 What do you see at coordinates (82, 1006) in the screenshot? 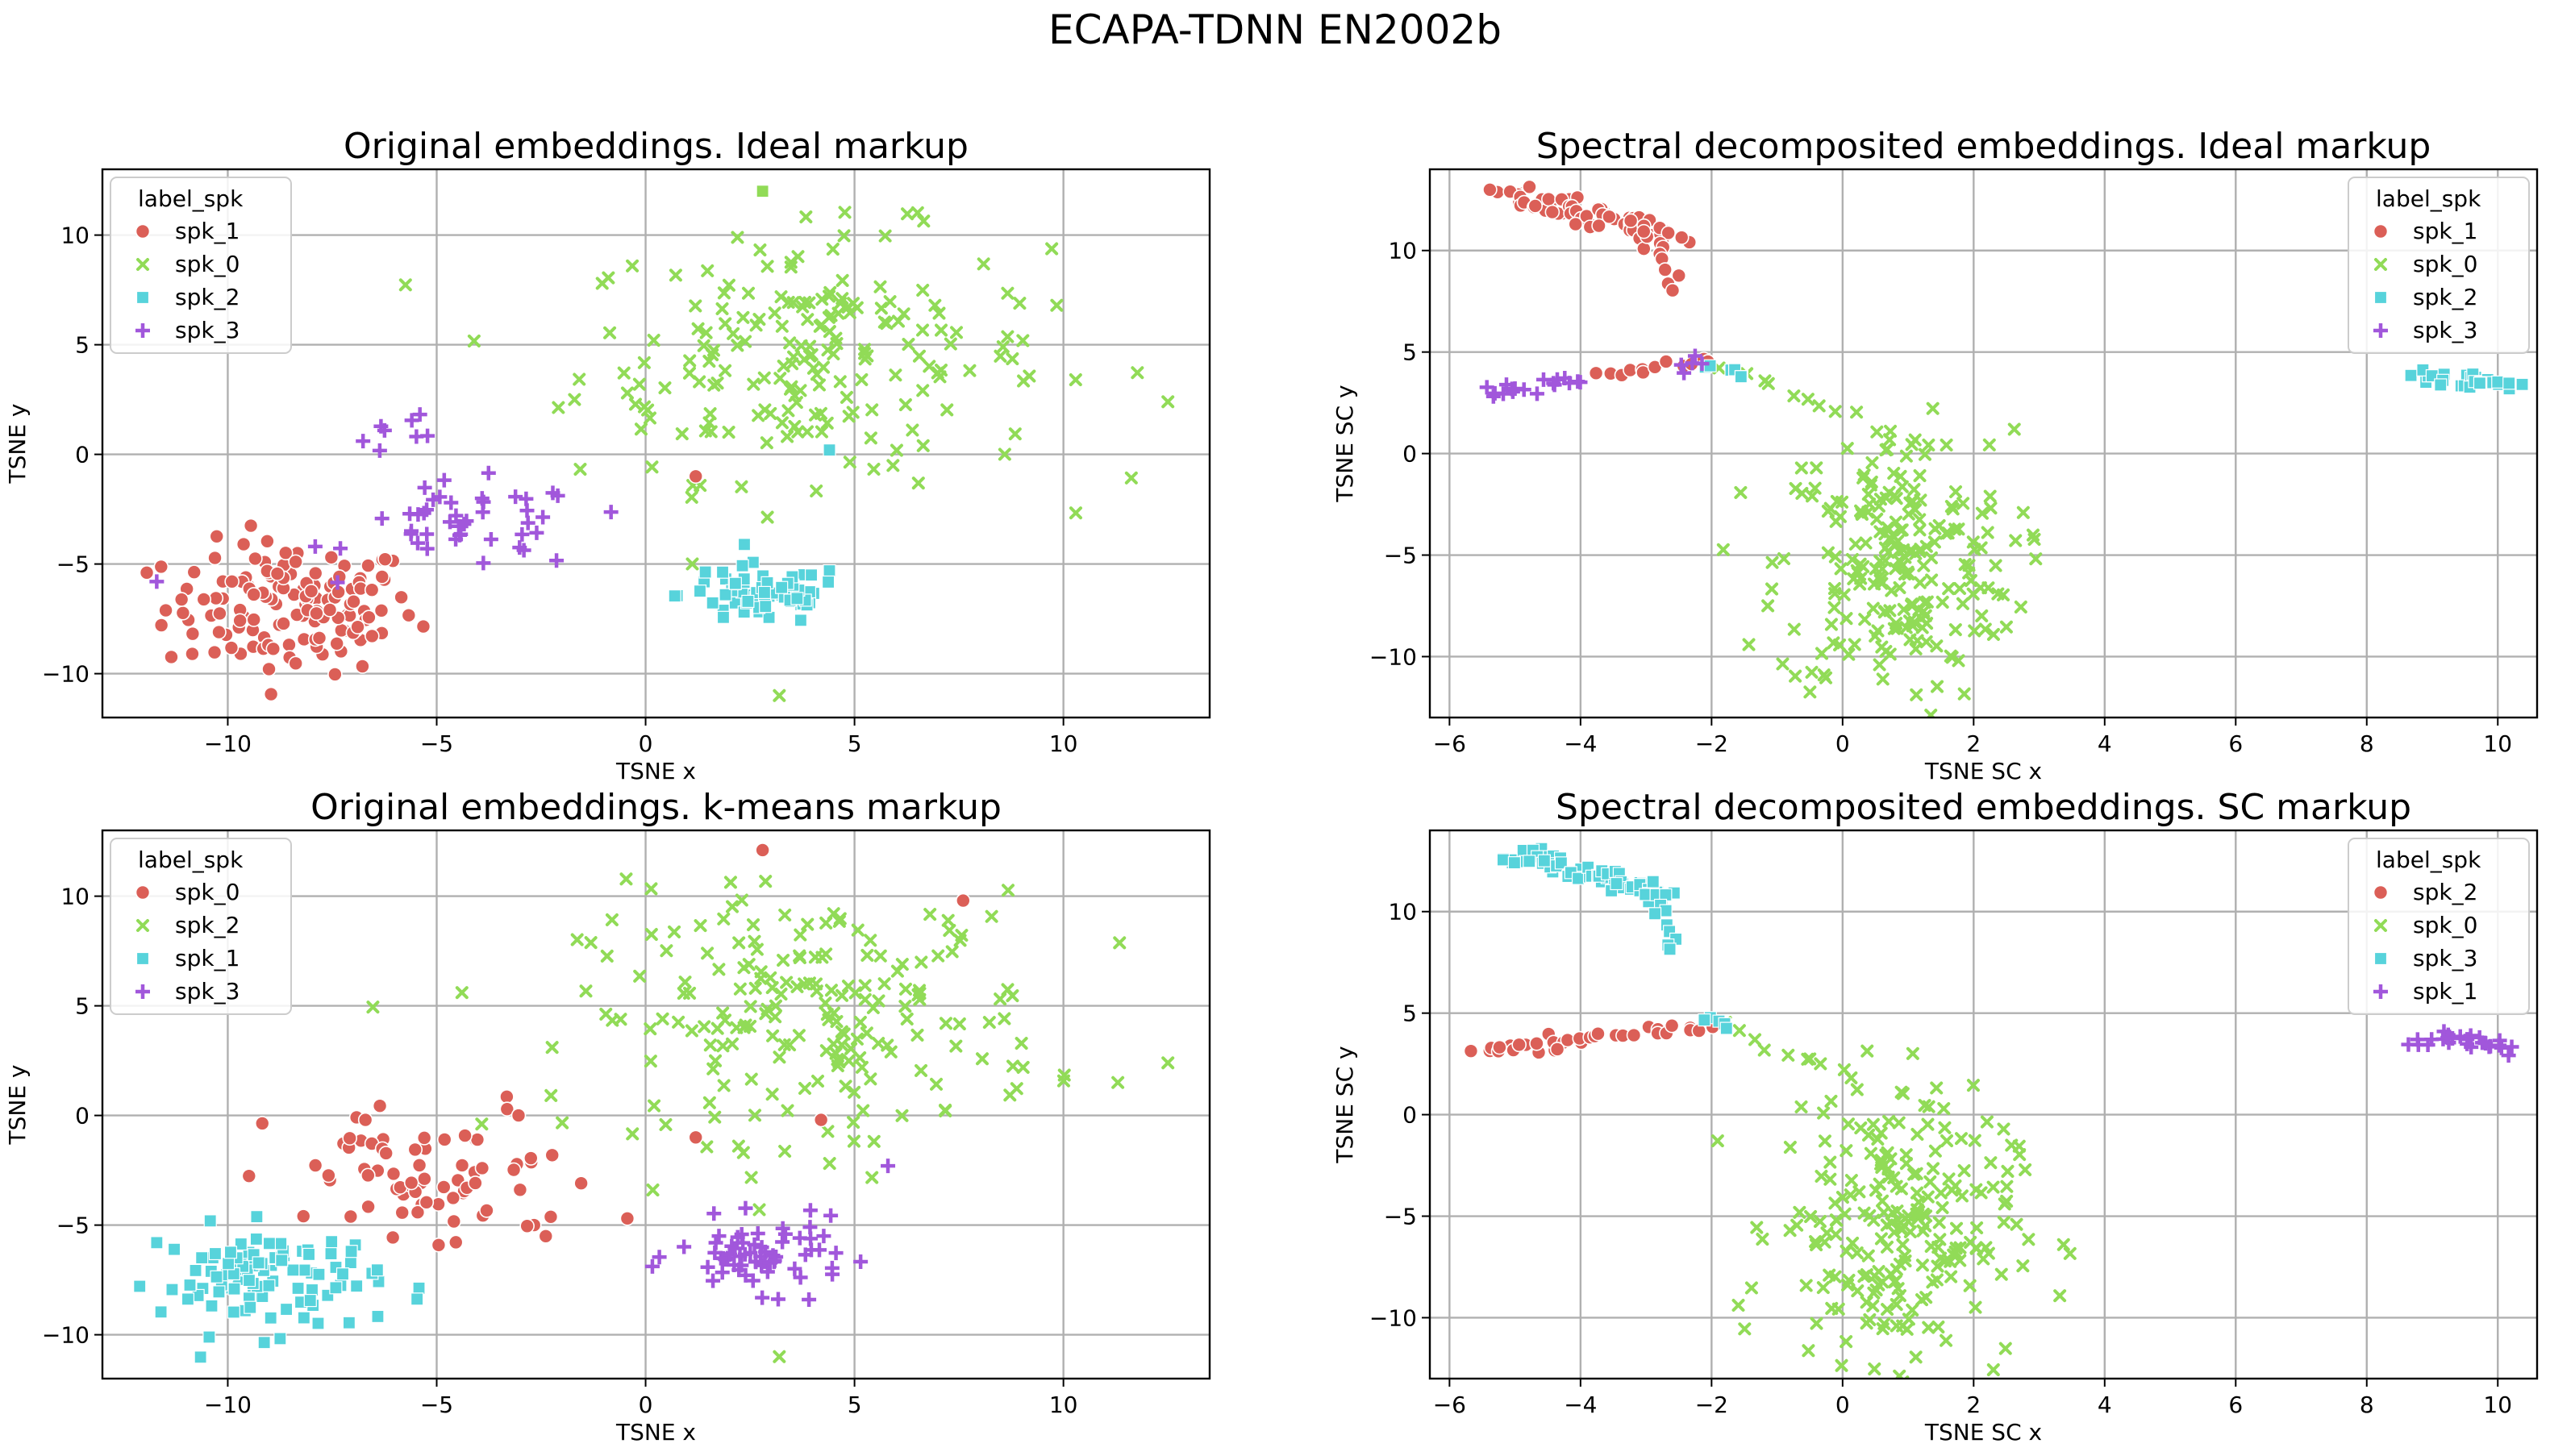
I see `y-tick-label: 5` at bounding box center [82, 1006].